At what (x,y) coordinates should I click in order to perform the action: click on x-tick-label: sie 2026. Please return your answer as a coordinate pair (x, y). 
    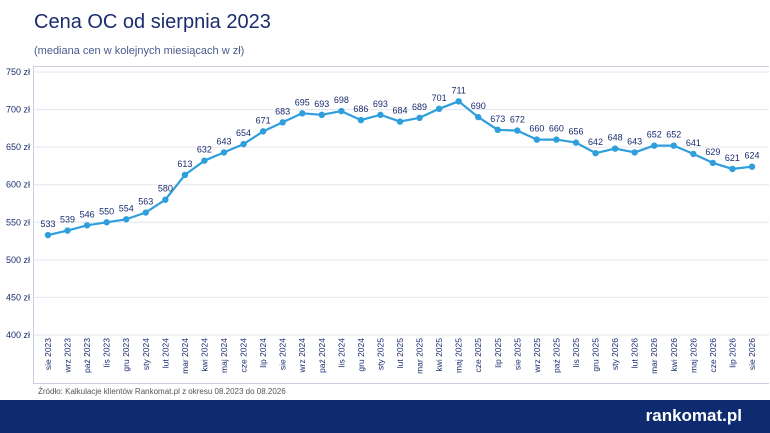
    Looking at the image, I should click on (752, 354).